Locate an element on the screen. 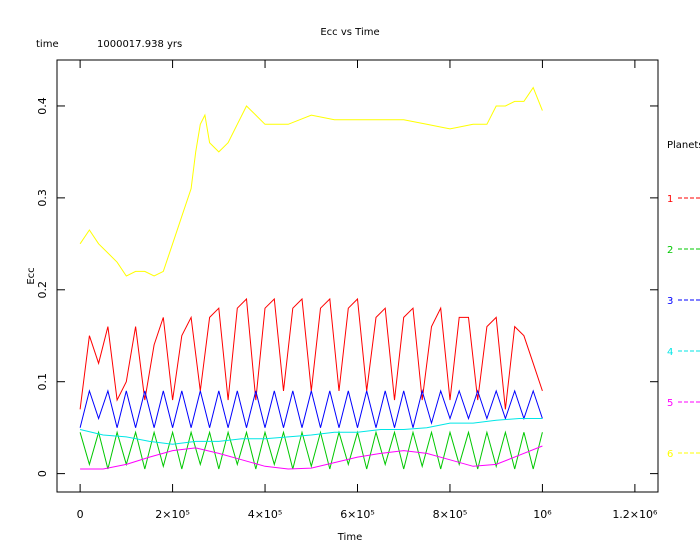 Image resolution: width=700 pixels, height=560 pixels. x-tick-label: 1.2×10⁶ is located at coordinates (635, 514).